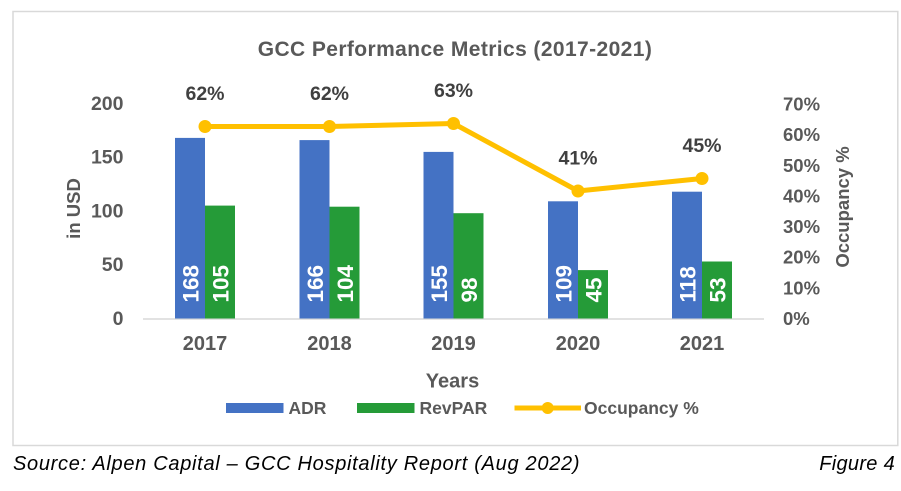 The height and width of the screenshot is (491, 901). I want to click on svg-text: ADR, so click(308, 408).